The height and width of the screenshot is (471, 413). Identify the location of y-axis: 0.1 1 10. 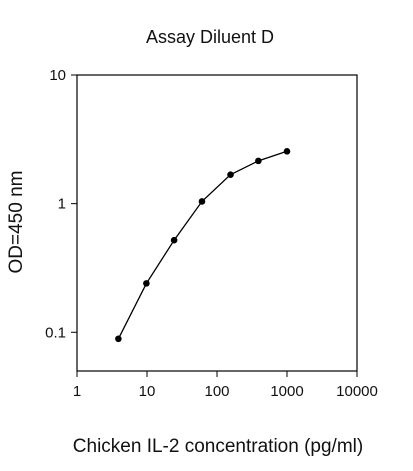
(61, 204).